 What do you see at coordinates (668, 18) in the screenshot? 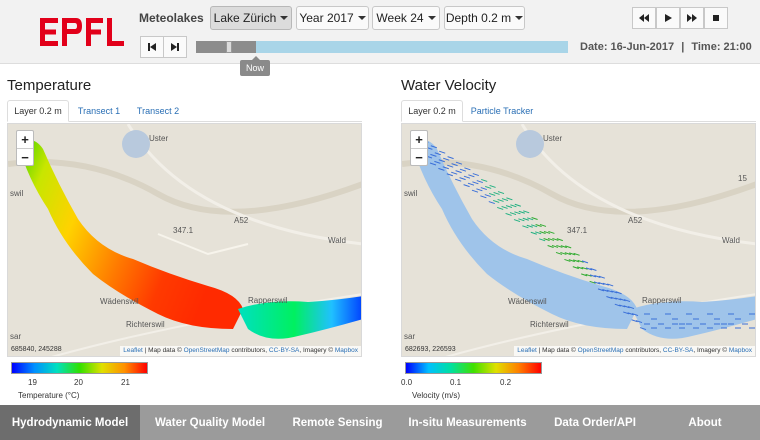
I see `play-button` at bounding box center [668, 18].